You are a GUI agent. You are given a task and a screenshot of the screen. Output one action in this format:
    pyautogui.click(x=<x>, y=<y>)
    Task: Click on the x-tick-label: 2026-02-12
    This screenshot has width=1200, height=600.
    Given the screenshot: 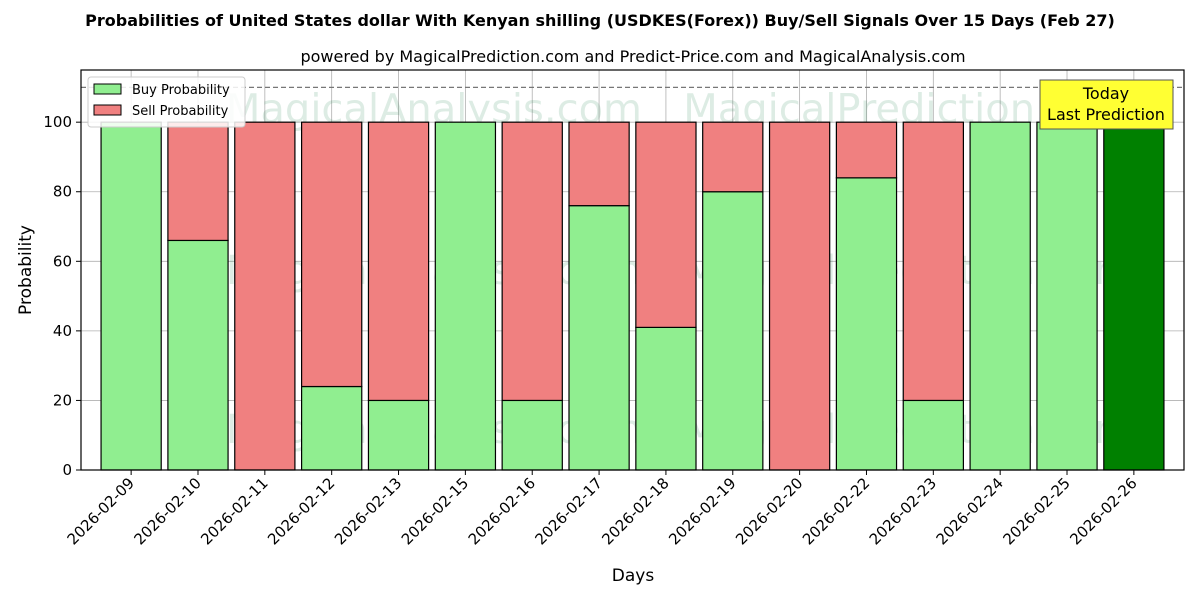 What is the action you would take?
    pyautogui.click(x=301, y=511)
    